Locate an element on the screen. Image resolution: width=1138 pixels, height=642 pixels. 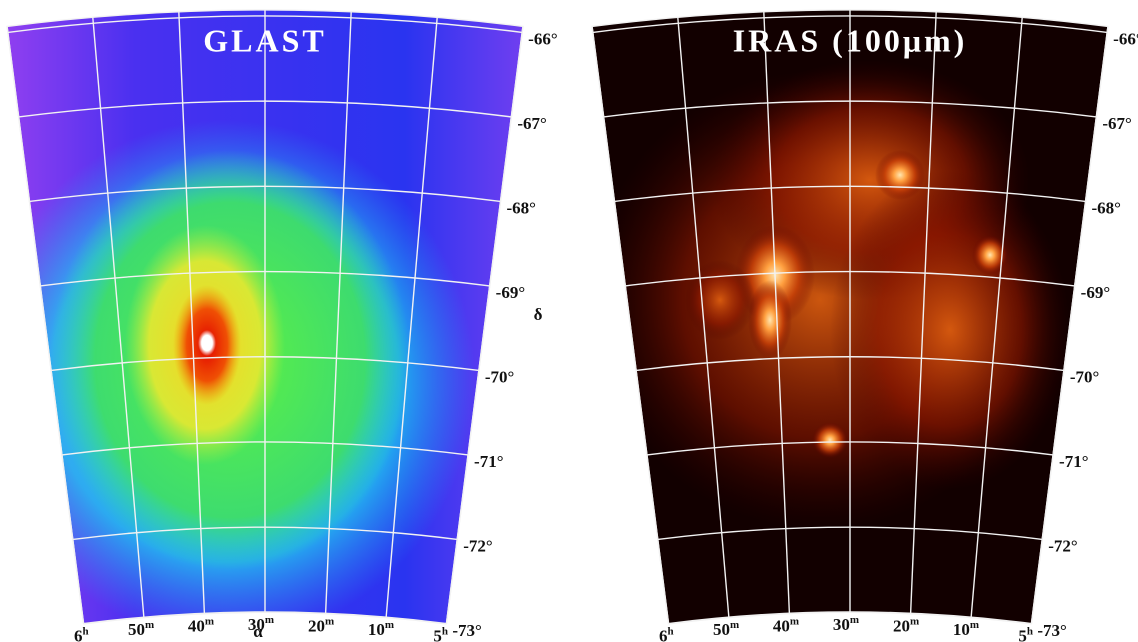
dec-axis-label: δ is located at coordinates (538, 314).